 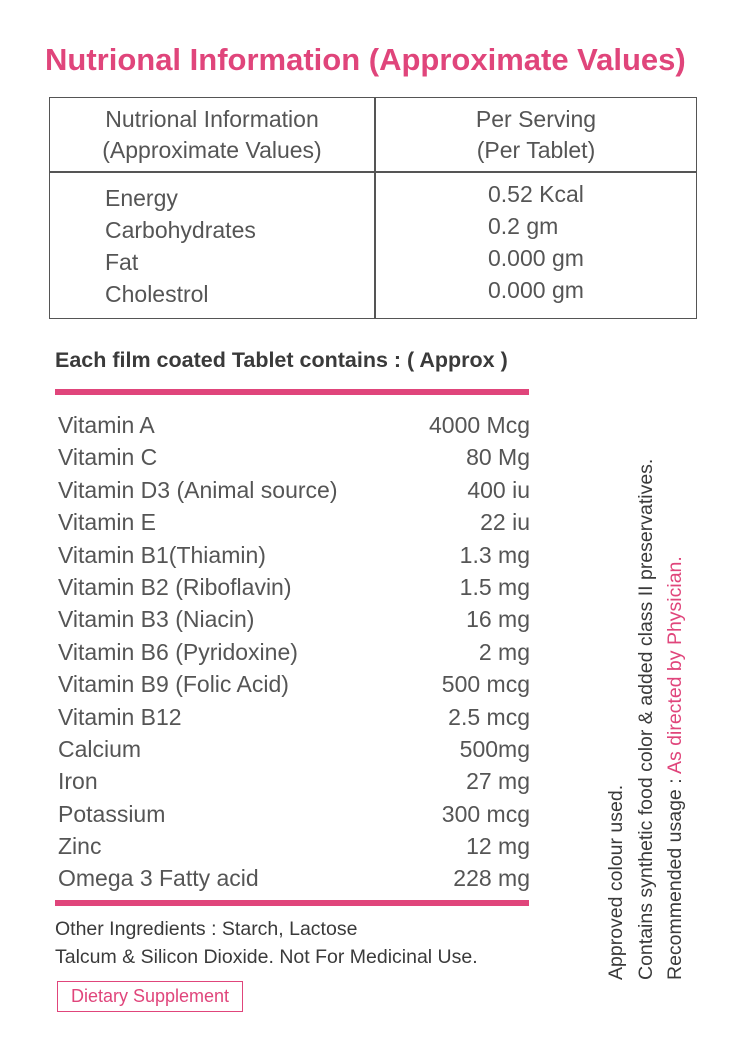 I want to click on ingredient-value: 2 mg, so click(x=504, y=651).